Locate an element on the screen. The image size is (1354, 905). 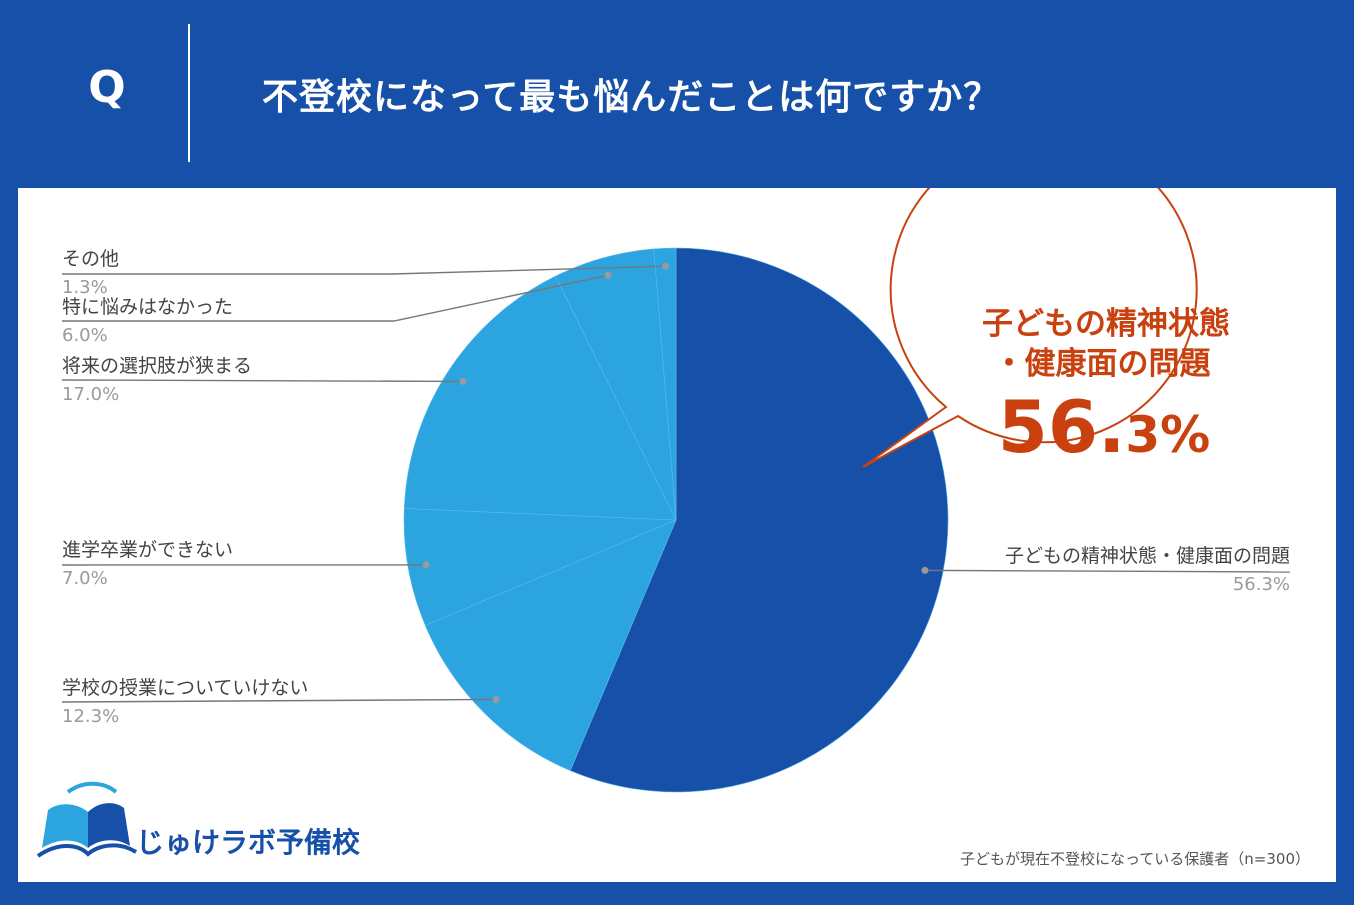
slice-label-1: 子どもの精神状態・健康面の問題 is located at coordinates (1147, 556).